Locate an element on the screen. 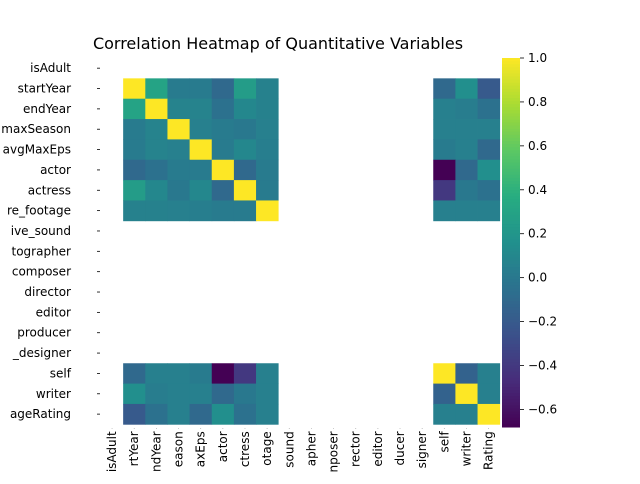 The height and width of the screenshot is (484, 640). x-tick-label: editor is located at coordinates (378, 448).